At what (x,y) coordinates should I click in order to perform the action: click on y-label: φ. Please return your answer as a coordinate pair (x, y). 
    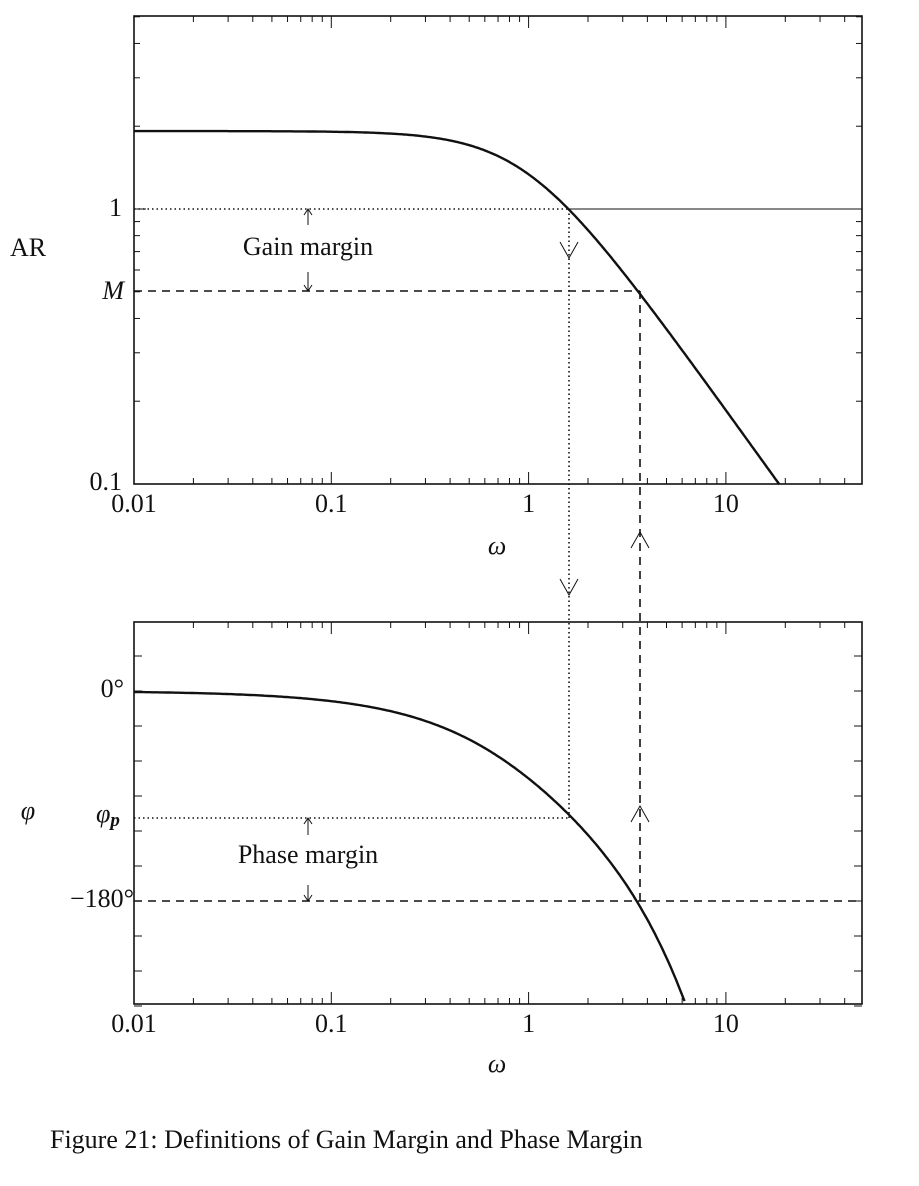
    Looking at the image, I should click on (28, 810).